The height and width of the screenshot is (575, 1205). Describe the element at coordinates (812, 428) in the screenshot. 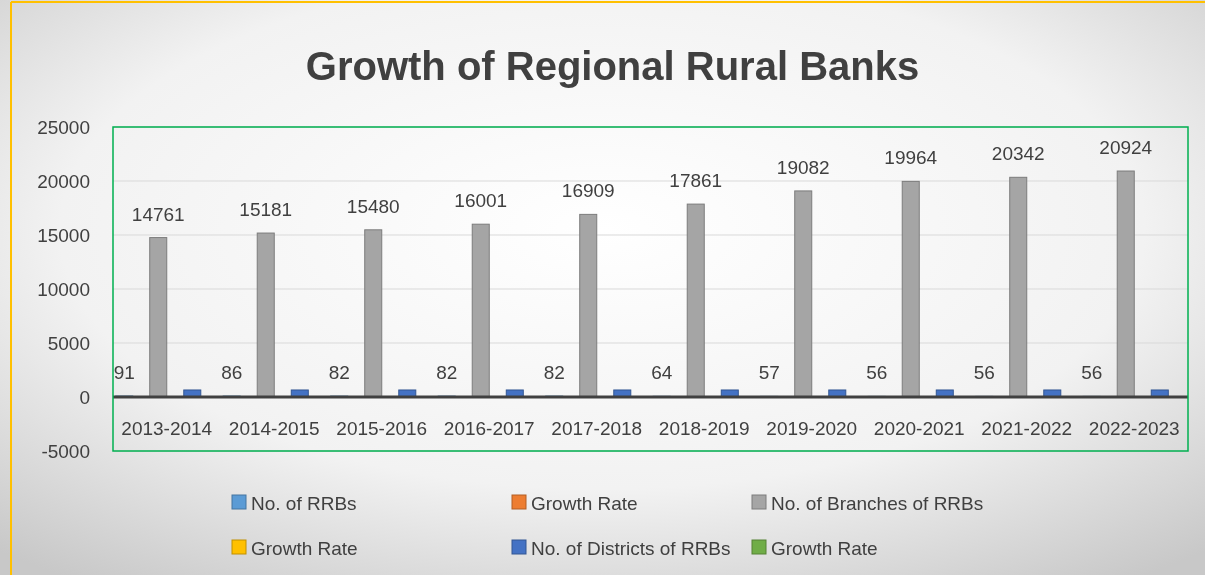

I see `x-tick-label: 2019-2020` at that location.